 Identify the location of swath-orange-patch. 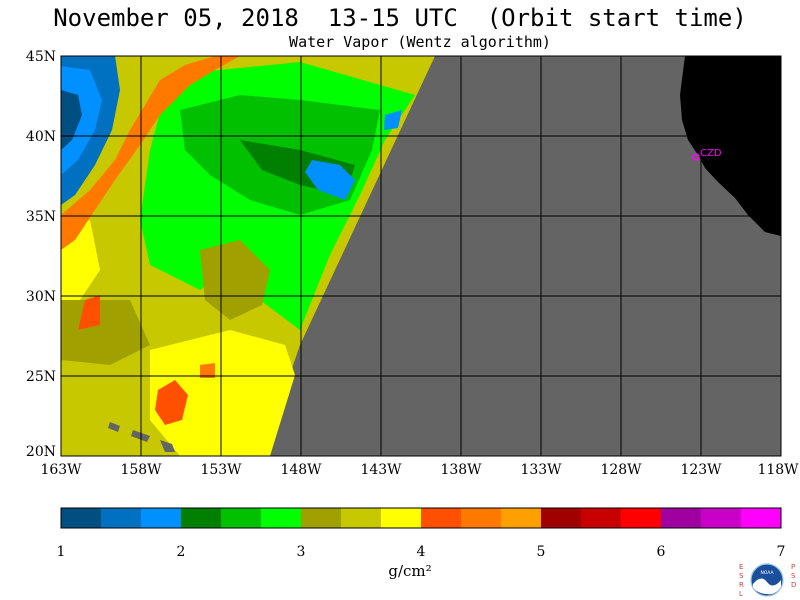
(171, 402).